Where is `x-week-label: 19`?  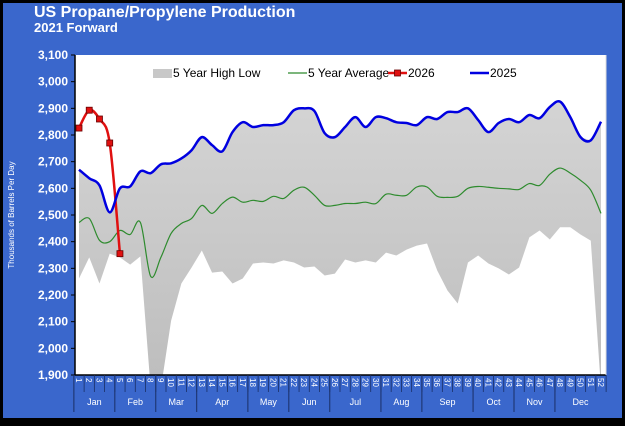 x-week-label: 19 is located at coordinates (262, 382).